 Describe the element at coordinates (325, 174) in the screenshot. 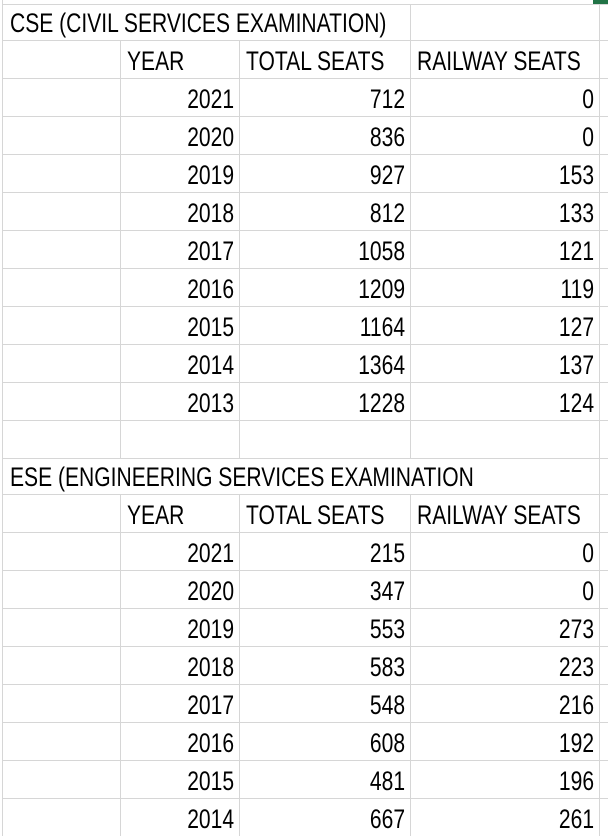

I see `cell-total-seats: 927` at that location.